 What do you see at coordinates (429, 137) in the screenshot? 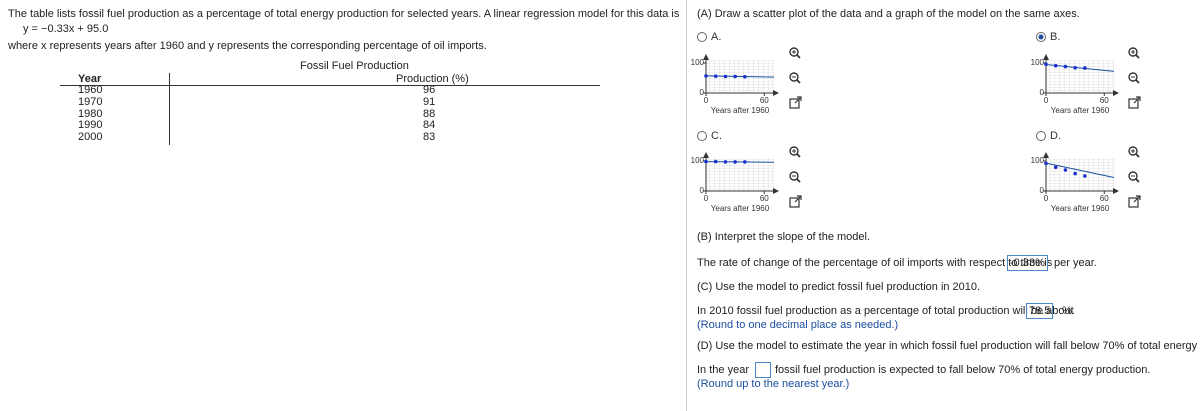
I see `table-cell: 83` at bounding box center [429, 137].